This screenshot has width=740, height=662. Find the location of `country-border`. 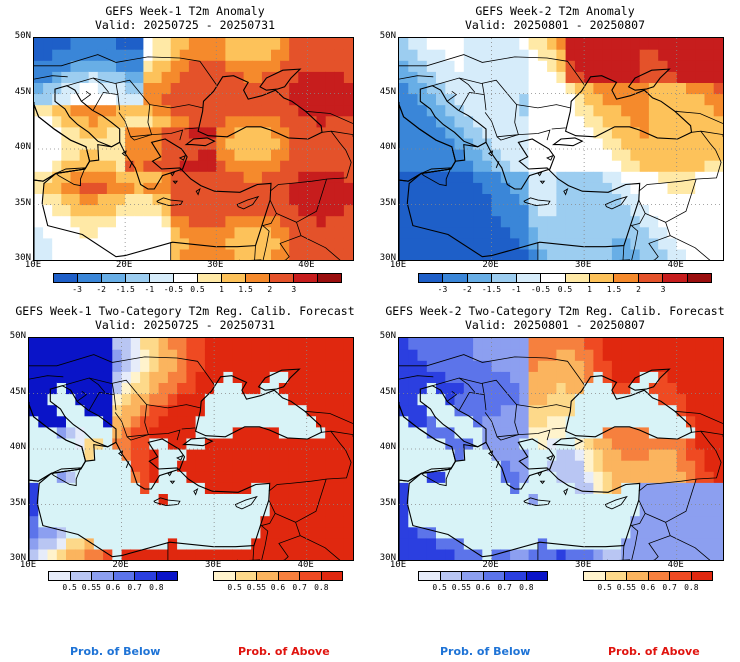

country-border is located at coordinates (452, 96).